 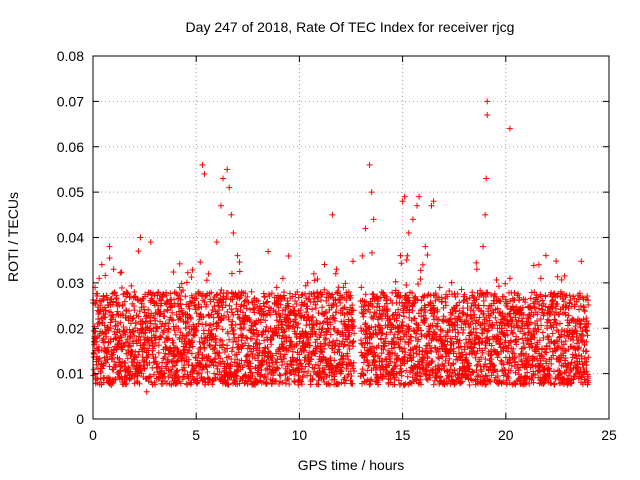 I want to click on y-tick-label: 0.05, so click(x=70, y=192).